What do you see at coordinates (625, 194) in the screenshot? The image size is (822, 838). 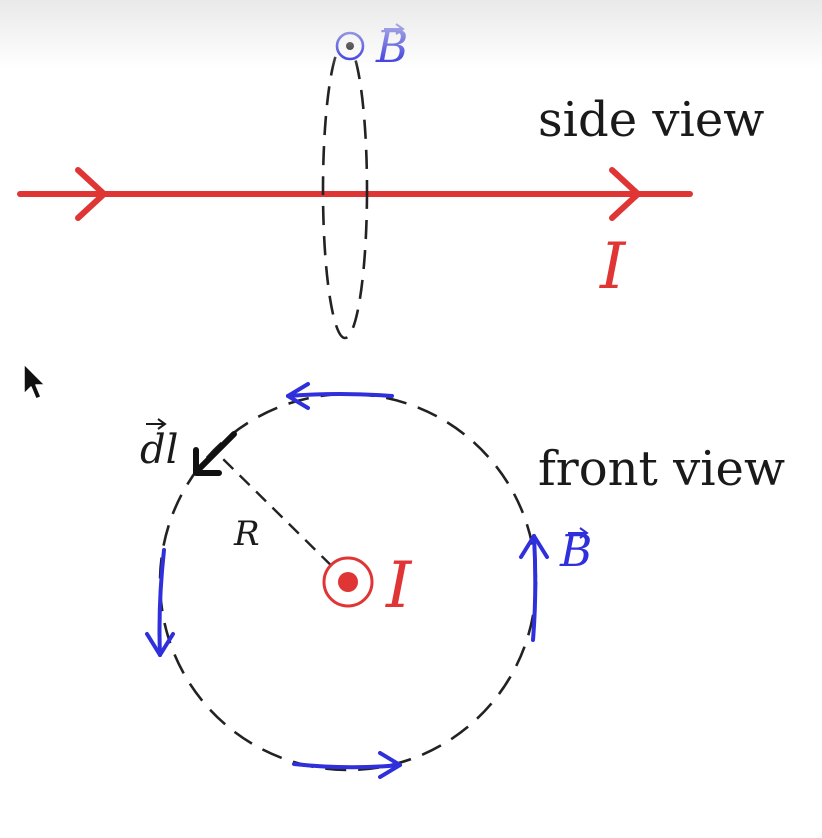 I see `current-arrow-right` at bounding box center [625, 194].